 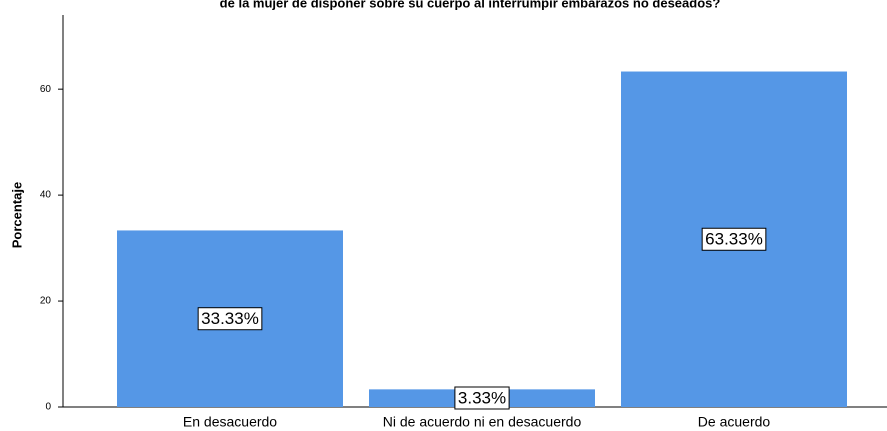 What do you see at coordinates (230, 422) in the screenshot?
I see `x-tick-label: En desacuerdo` at bounding box center [230, 422].